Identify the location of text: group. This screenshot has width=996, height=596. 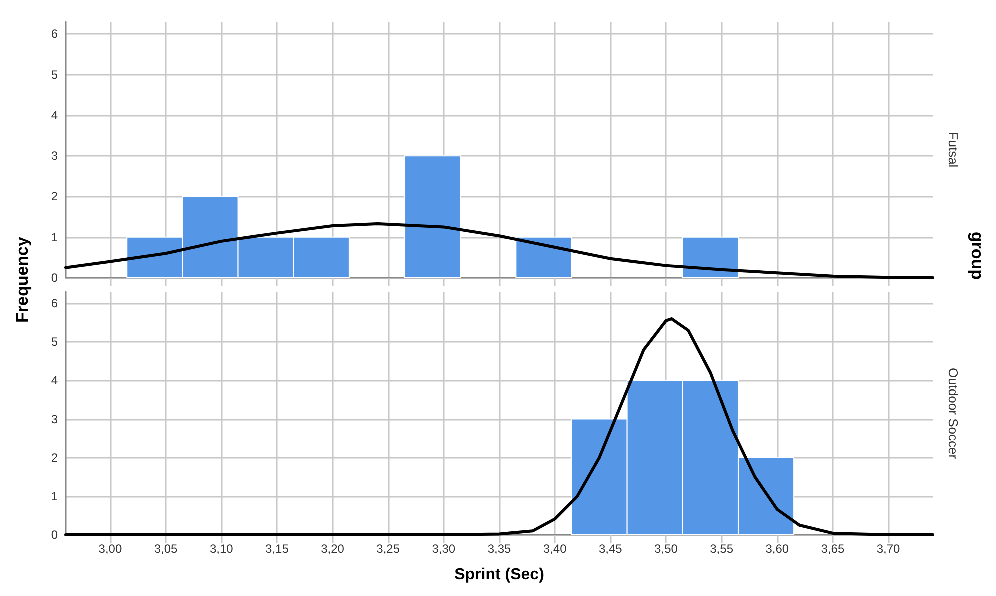
(977, 256).